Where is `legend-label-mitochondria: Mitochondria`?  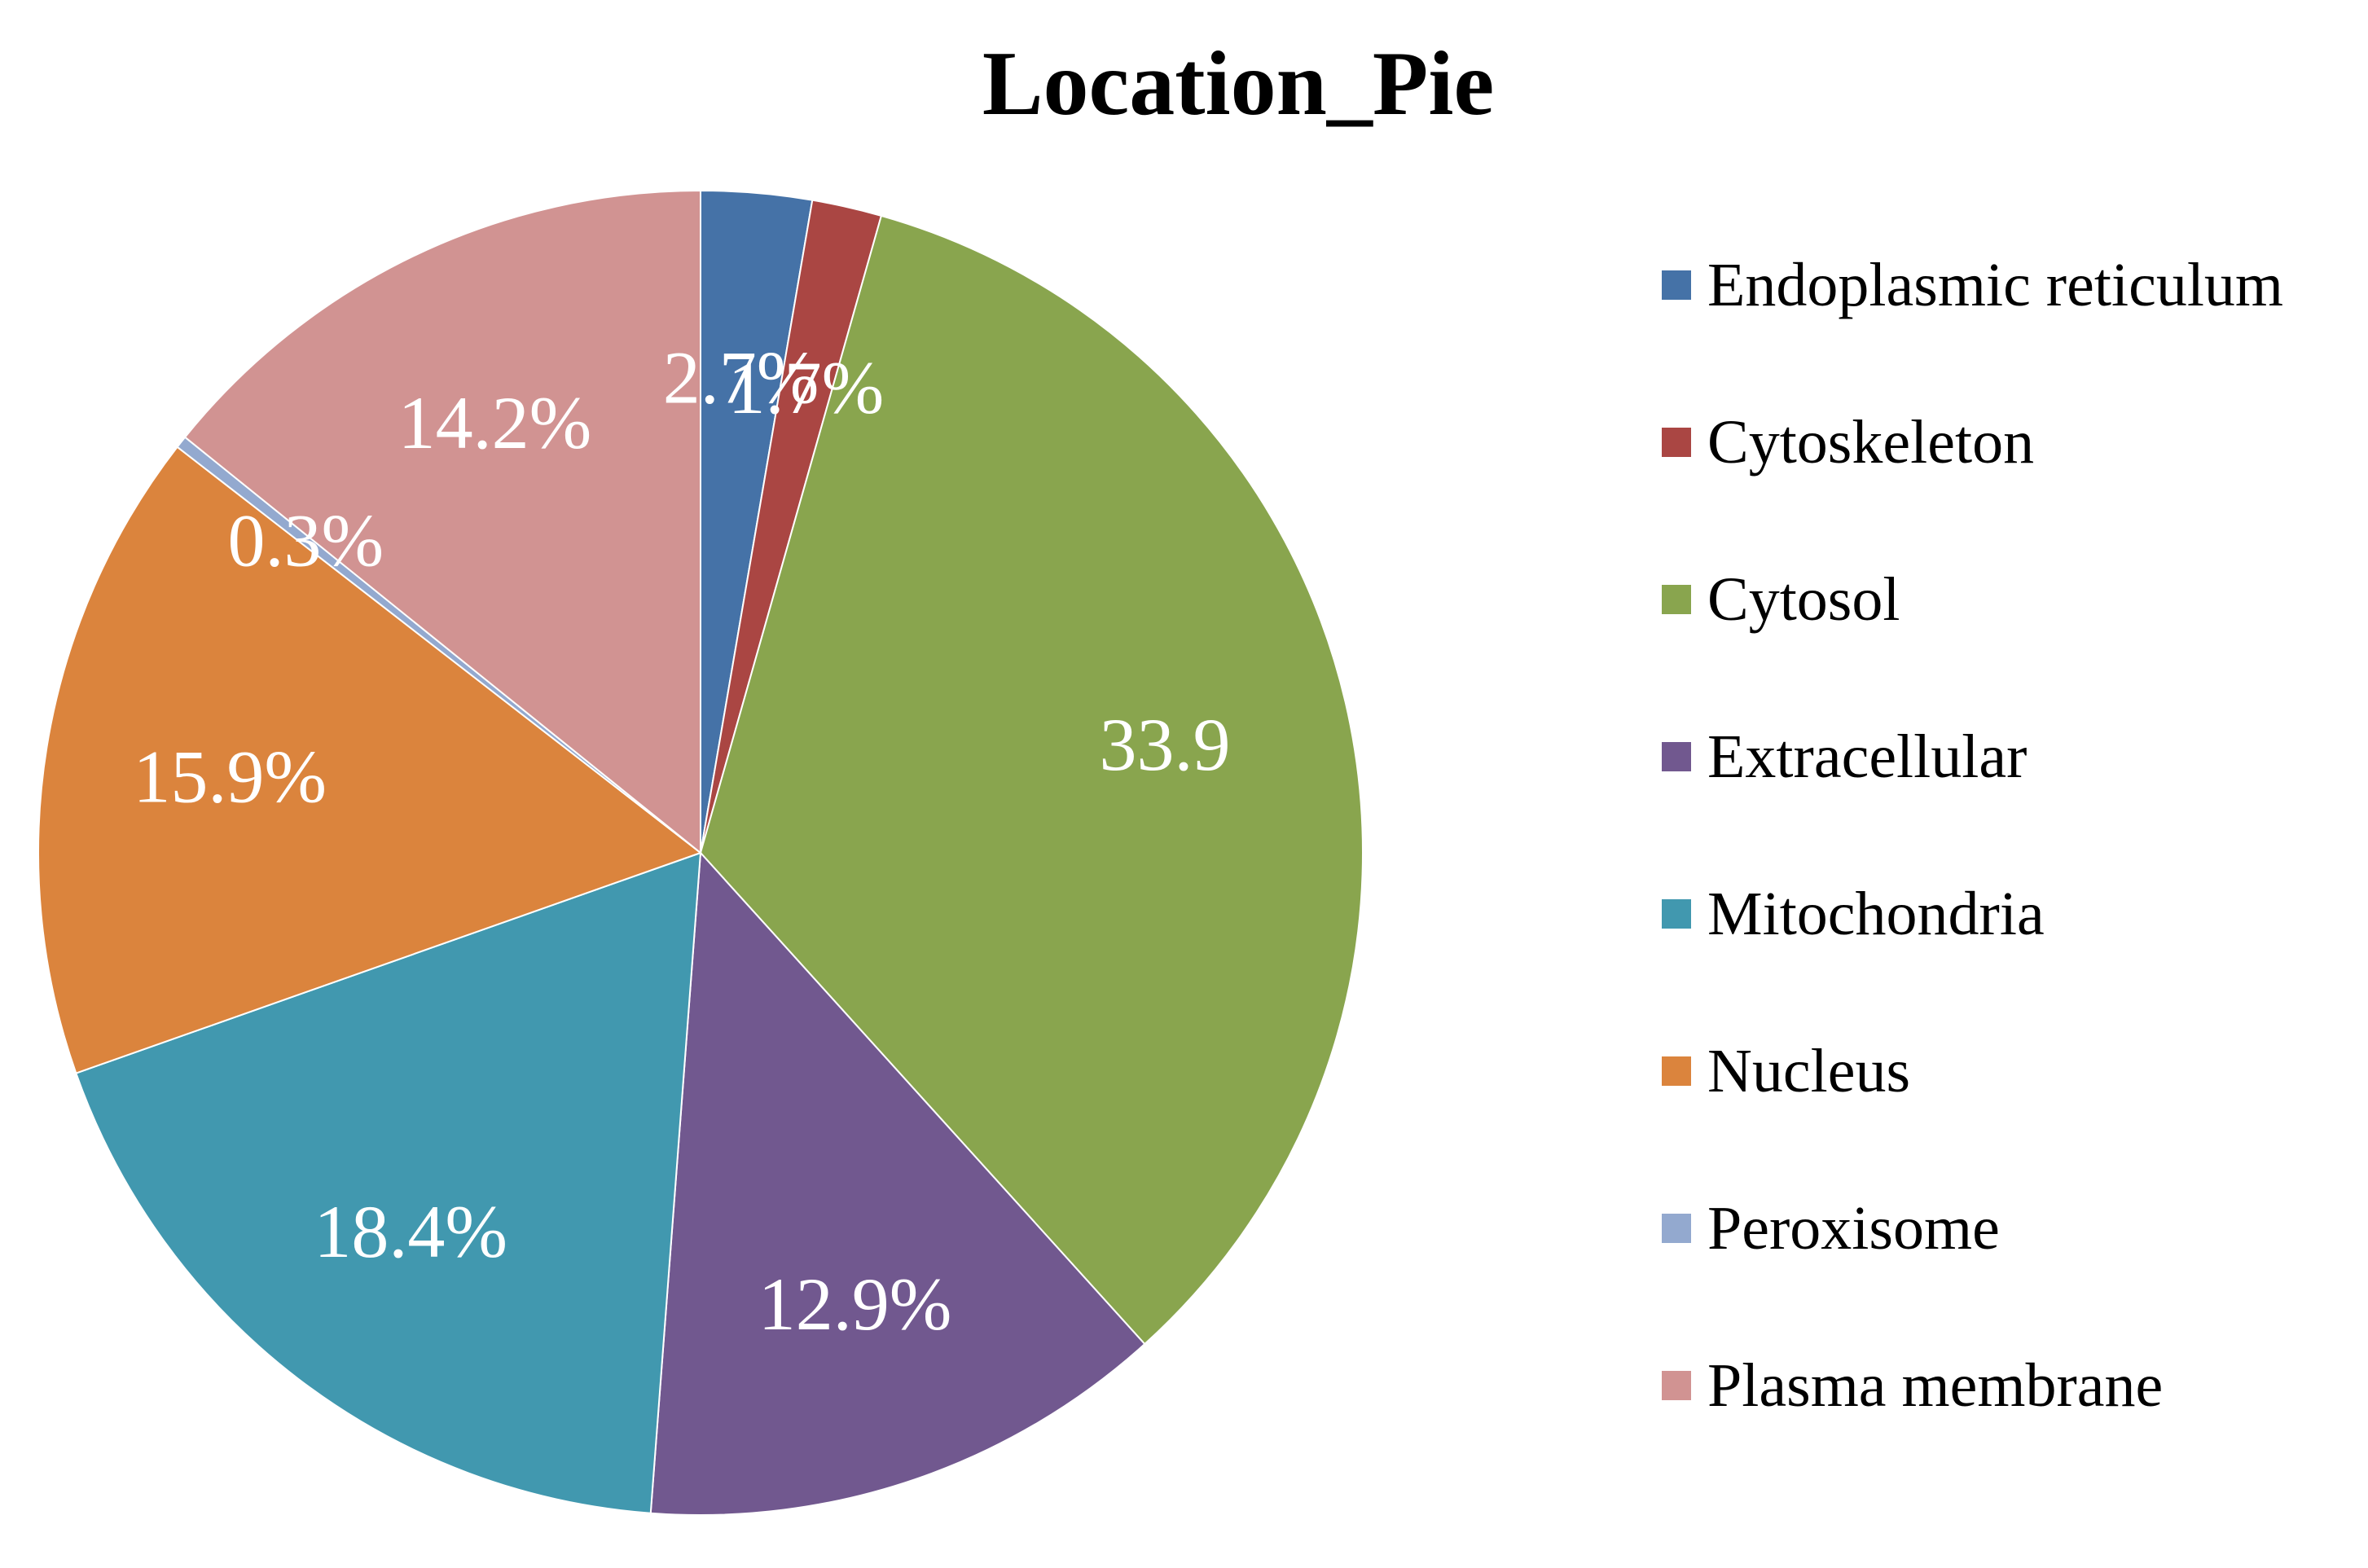 legend-label-mitochondria: Mitochondria is located at coordinates (1876, 914).